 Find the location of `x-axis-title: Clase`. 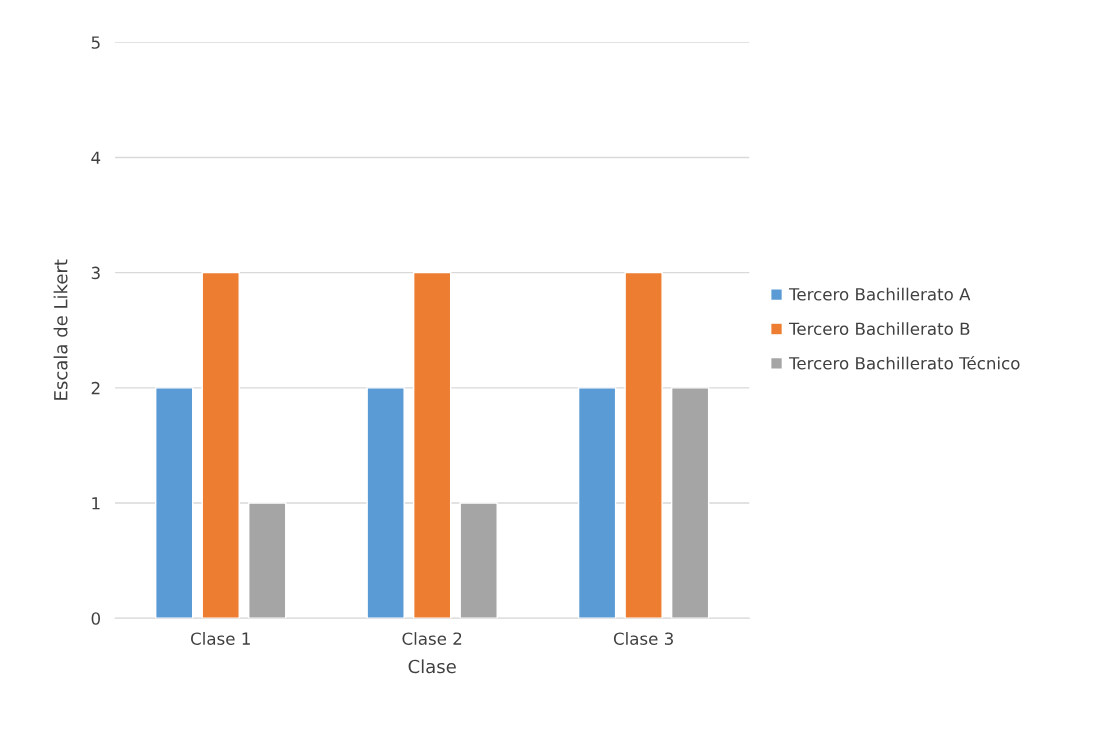

x-axis-title: Clase is located at coordinates (432, 666).